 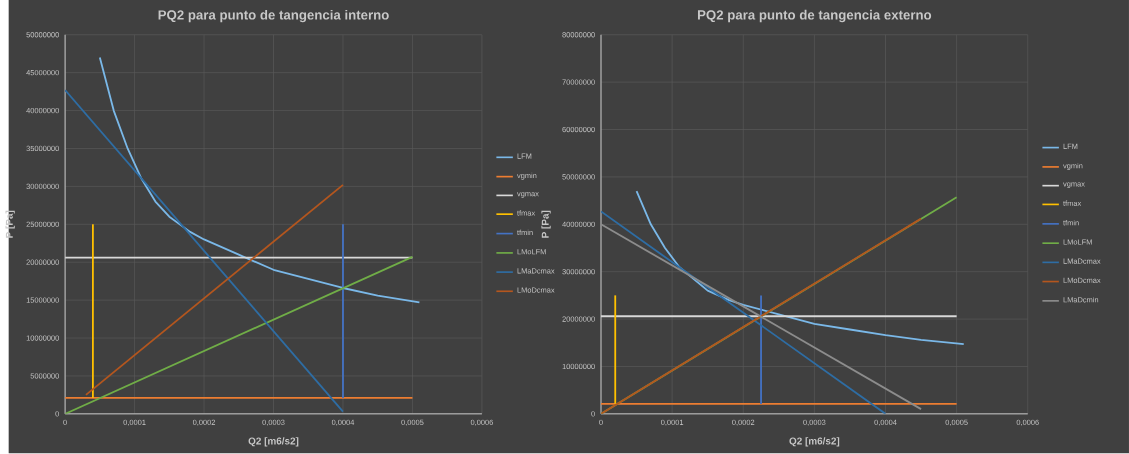 I want to click on chart-title: PQ2 para punto de tangencia externo, so click(x=814, y=16).